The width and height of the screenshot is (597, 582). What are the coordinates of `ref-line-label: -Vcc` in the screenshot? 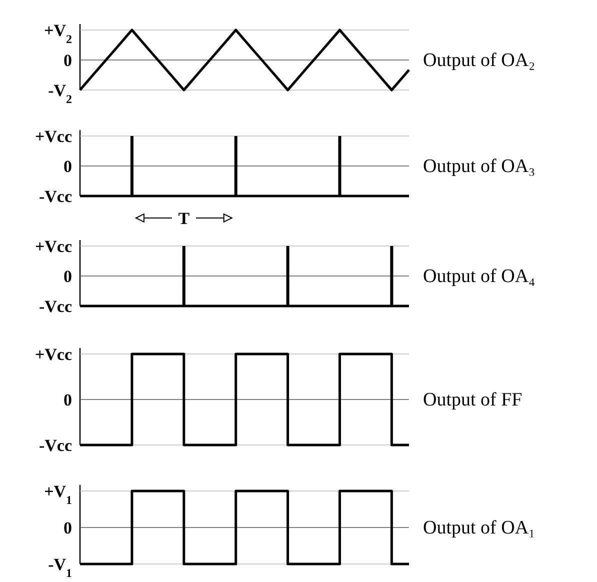 It's located at (55, 445).